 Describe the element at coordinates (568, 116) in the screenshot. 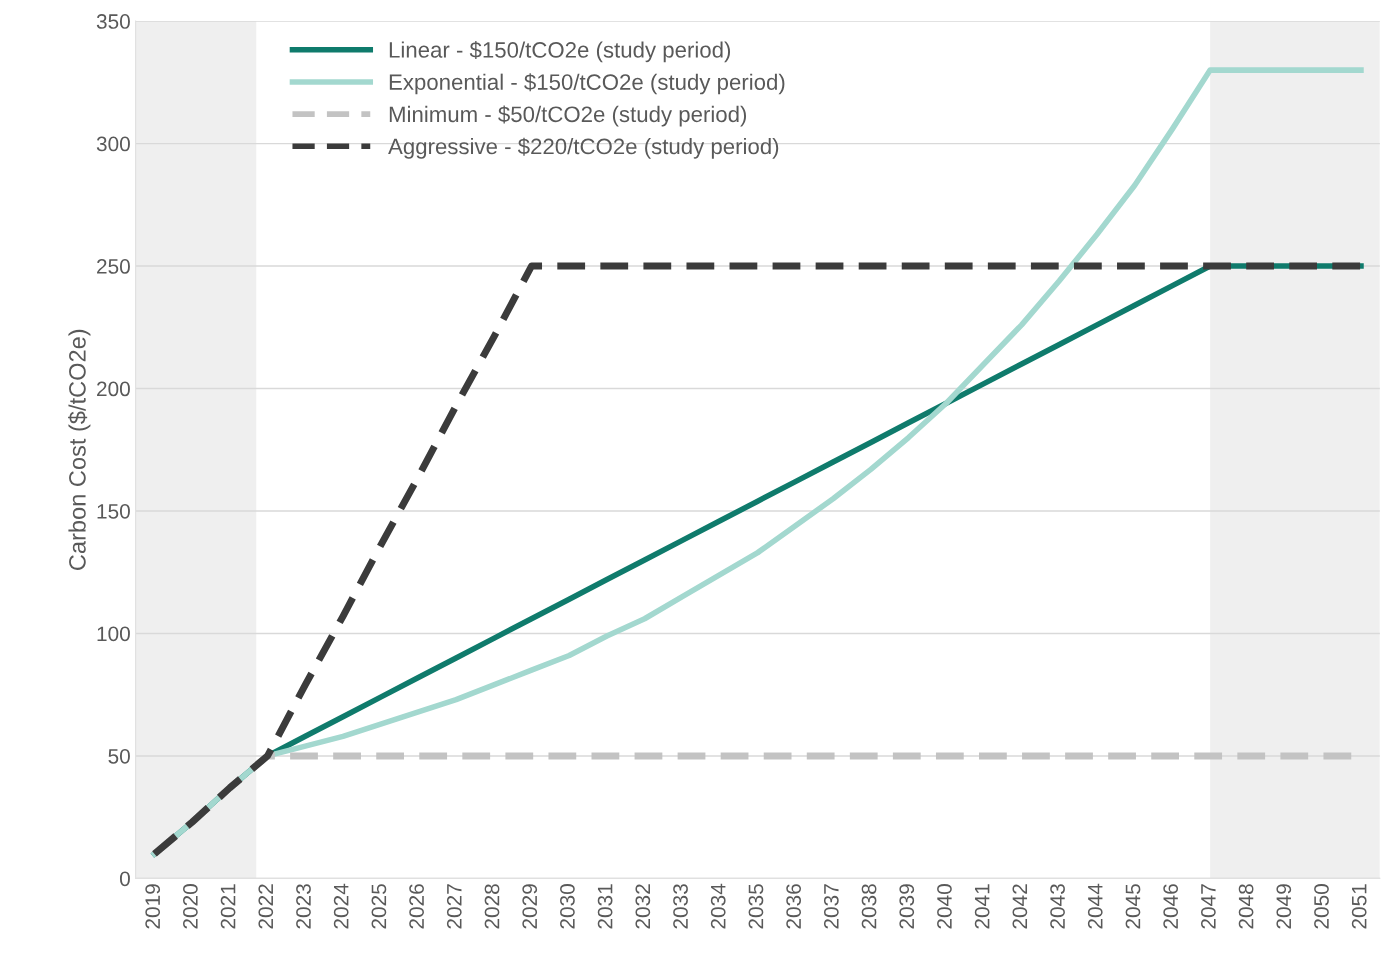

I see `legend-label: Minimum - $50/tCO2e (study period)` at that location.